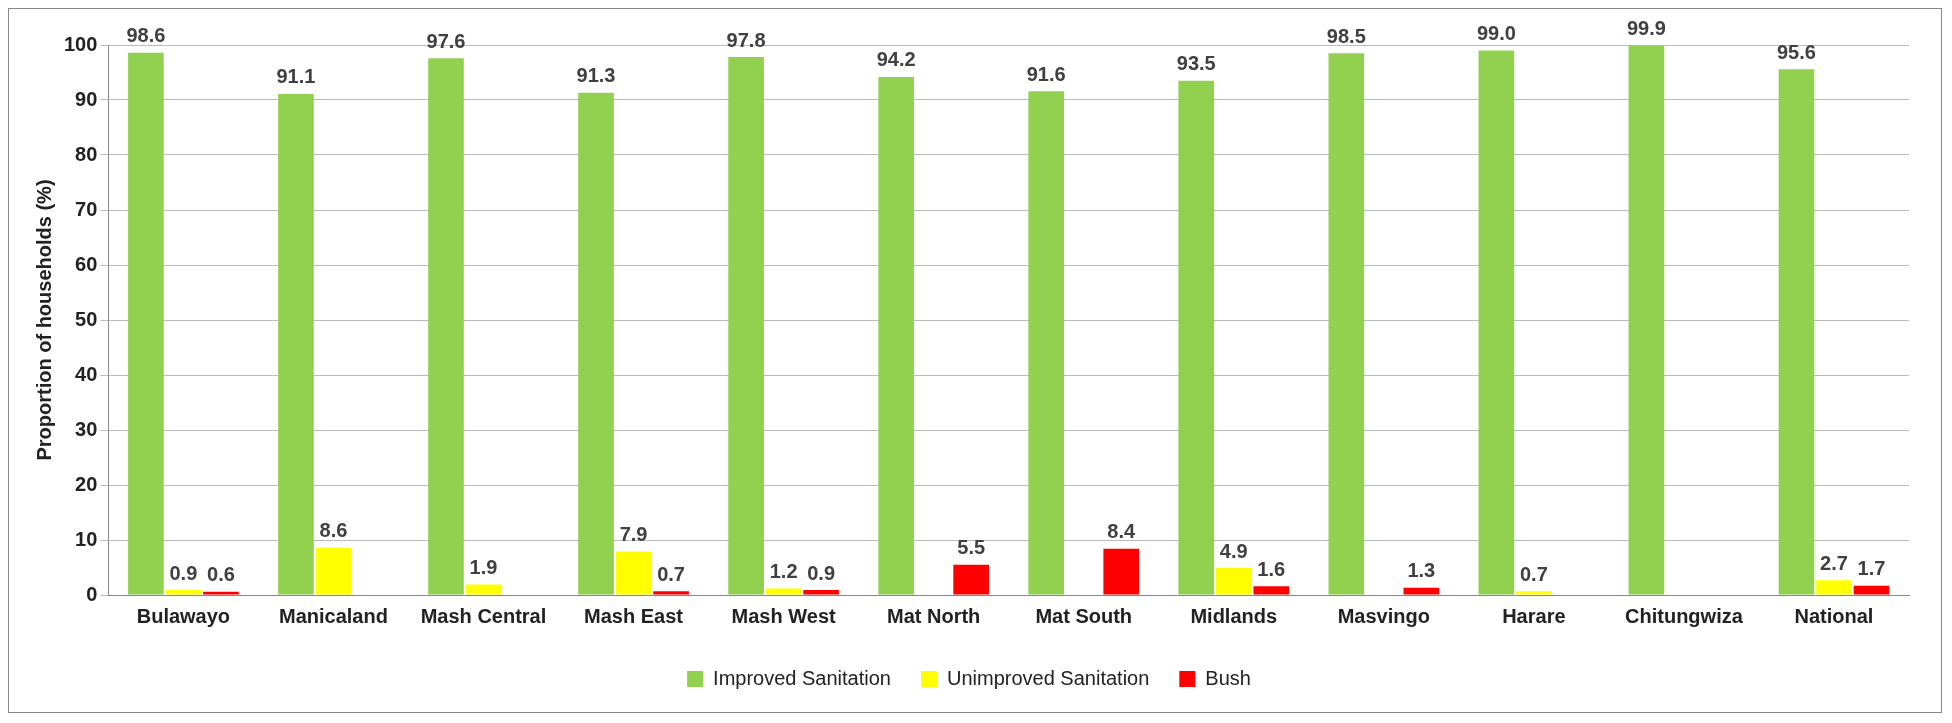 The image size is (1952, 723). I want to click on data-label: 93.5, so click(1196, 63).